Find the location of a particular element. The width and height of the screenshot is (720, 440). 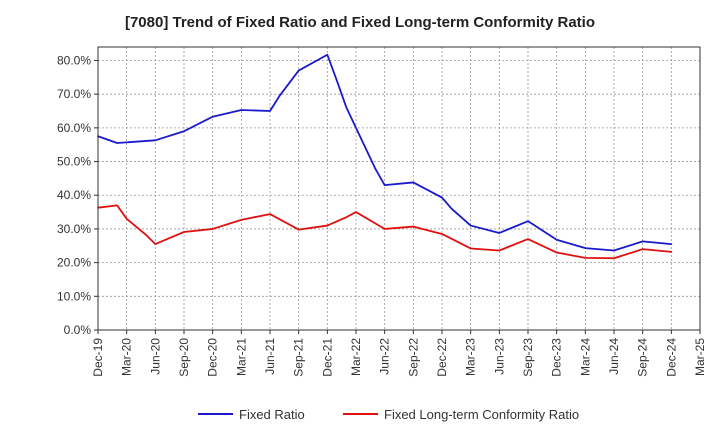

x-tick-label: Mar-21 is located at coordinates (241, 357).